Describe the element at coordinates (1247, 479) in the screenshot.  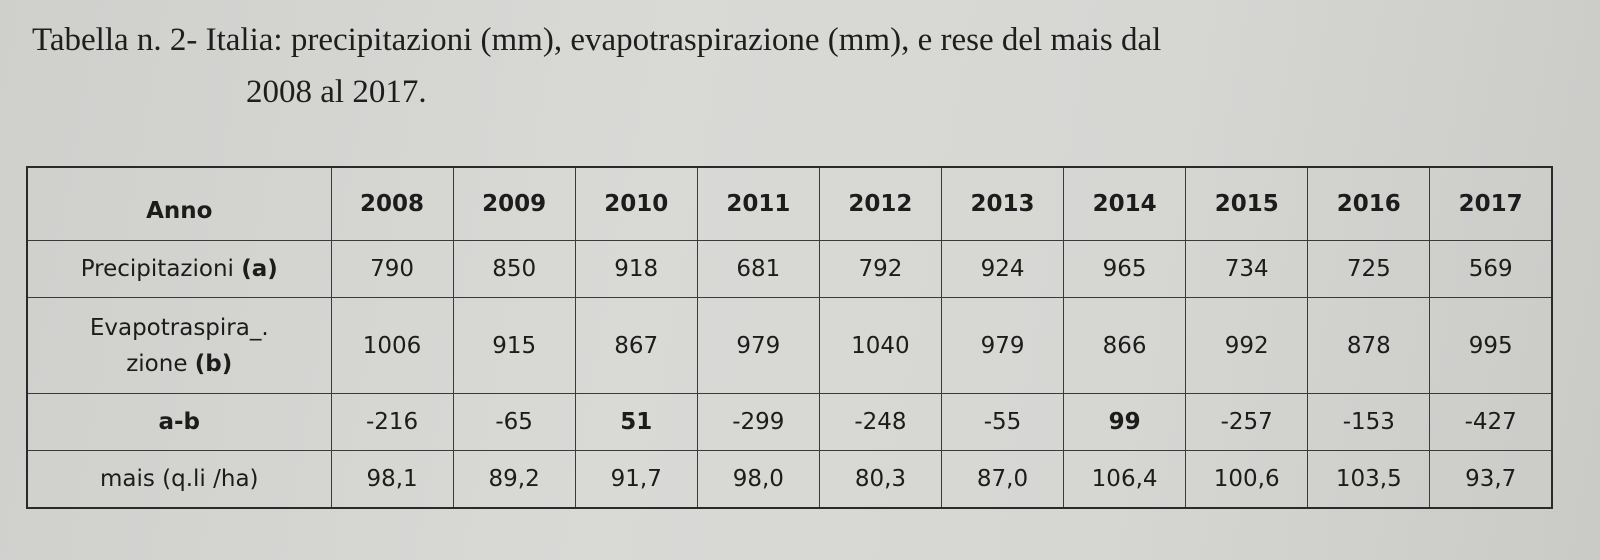
I see `value-cell: 100,6` at that location.